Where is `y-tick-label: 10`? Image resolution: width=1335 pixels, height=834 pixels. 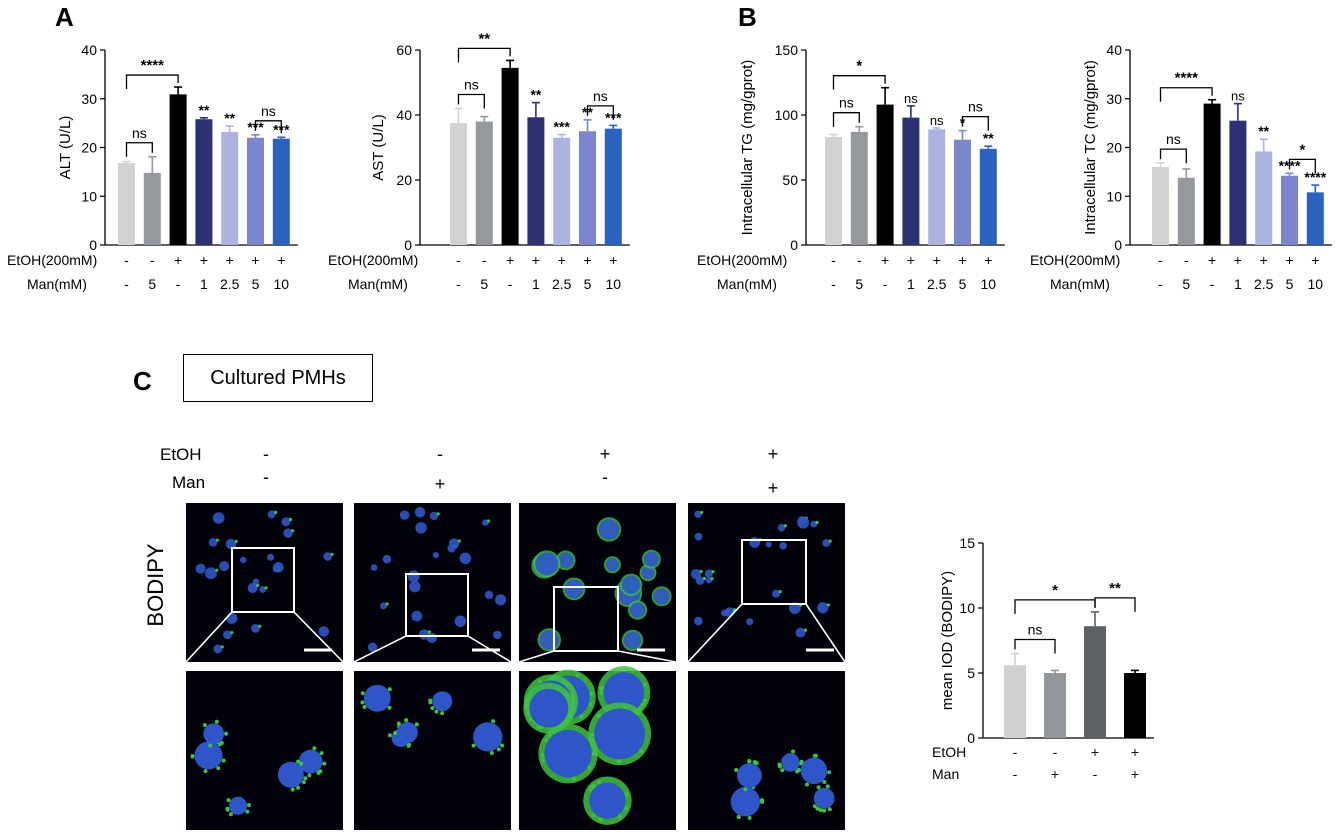 y-tick-label: 10 is located at coordinates (89, 196).